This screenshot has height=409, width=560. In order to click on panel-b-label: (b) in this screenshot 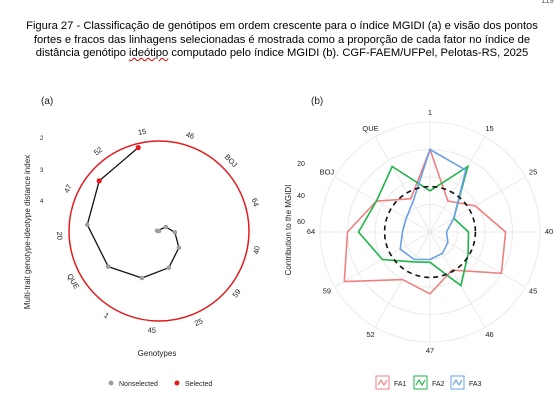, I will do `click(317, 101)`.